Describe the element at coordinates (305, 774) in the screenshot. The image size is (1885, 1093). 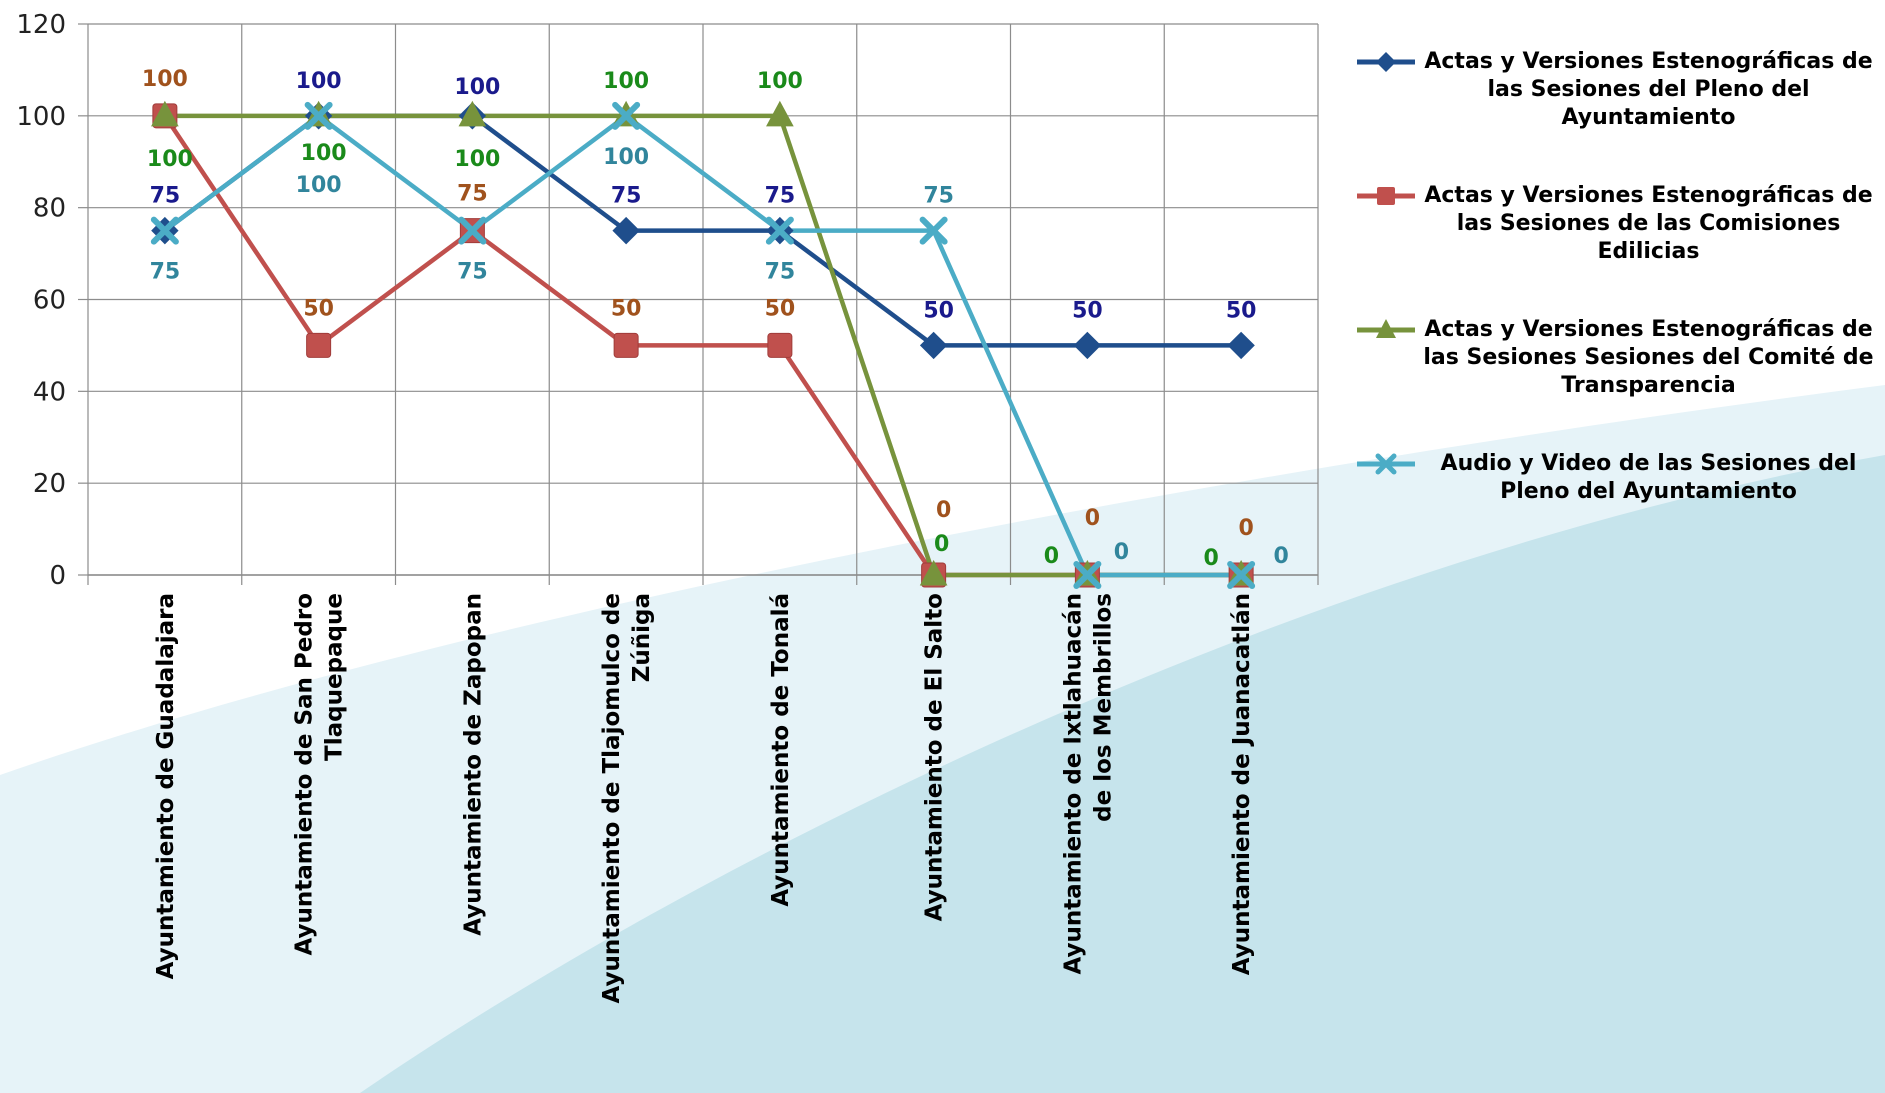
I see `x-category-label-1-line-0: Ayuntamiento de San Pedro` at that location.